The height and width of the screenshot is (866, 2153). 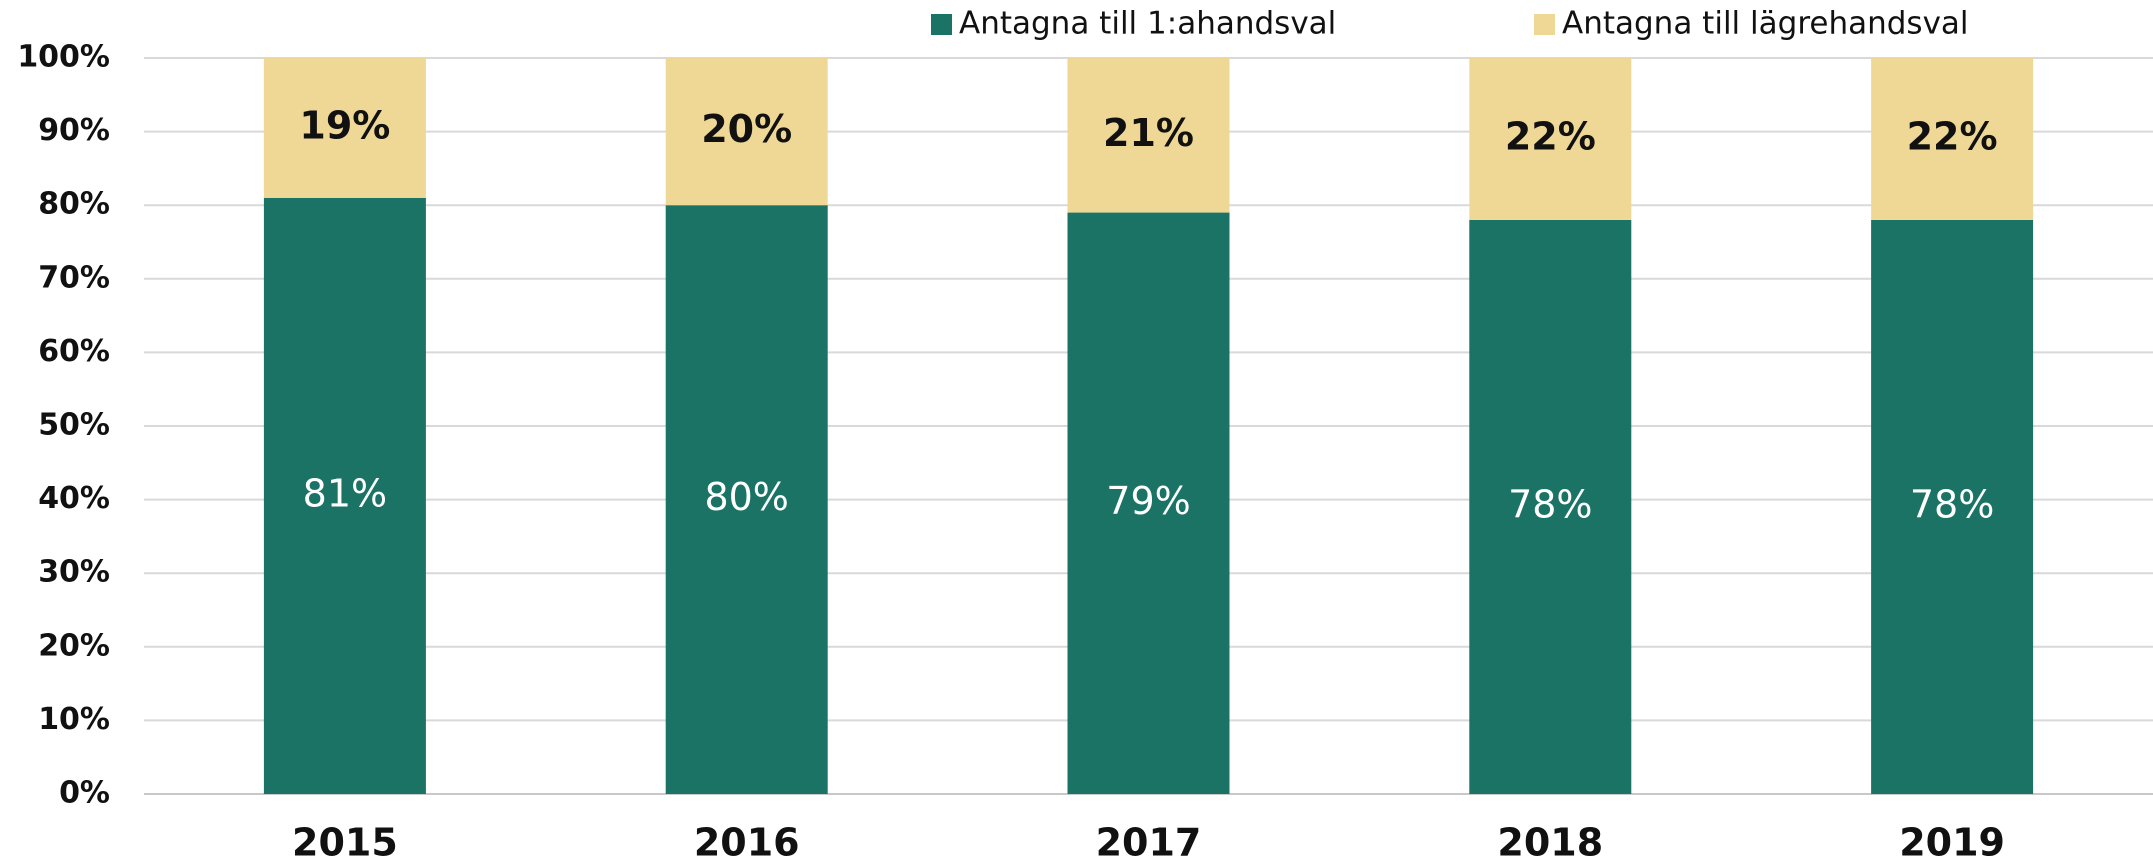 I want to click on y-tick-label: 30%, so click(x=74, y=572).